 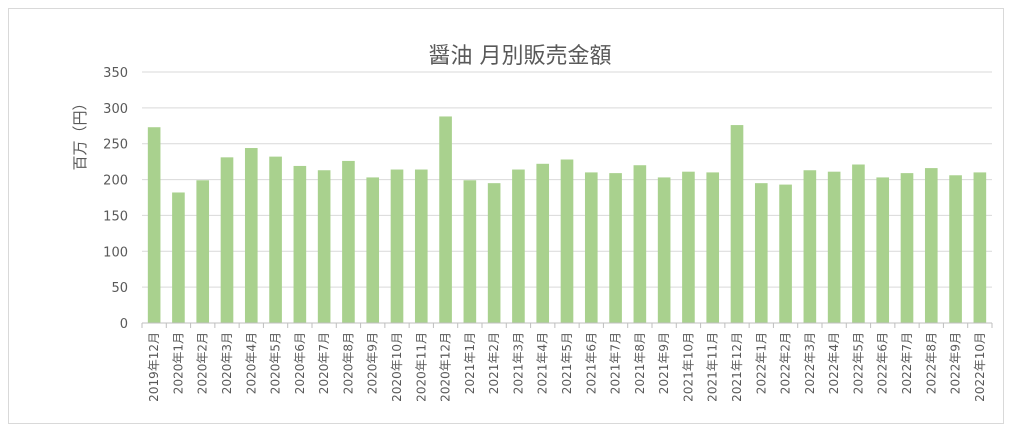 What do you see at coordinates (227, 363) in the screenshot?
I see `x-tick-label: 2020年3月` at bounding box center [227, 363].